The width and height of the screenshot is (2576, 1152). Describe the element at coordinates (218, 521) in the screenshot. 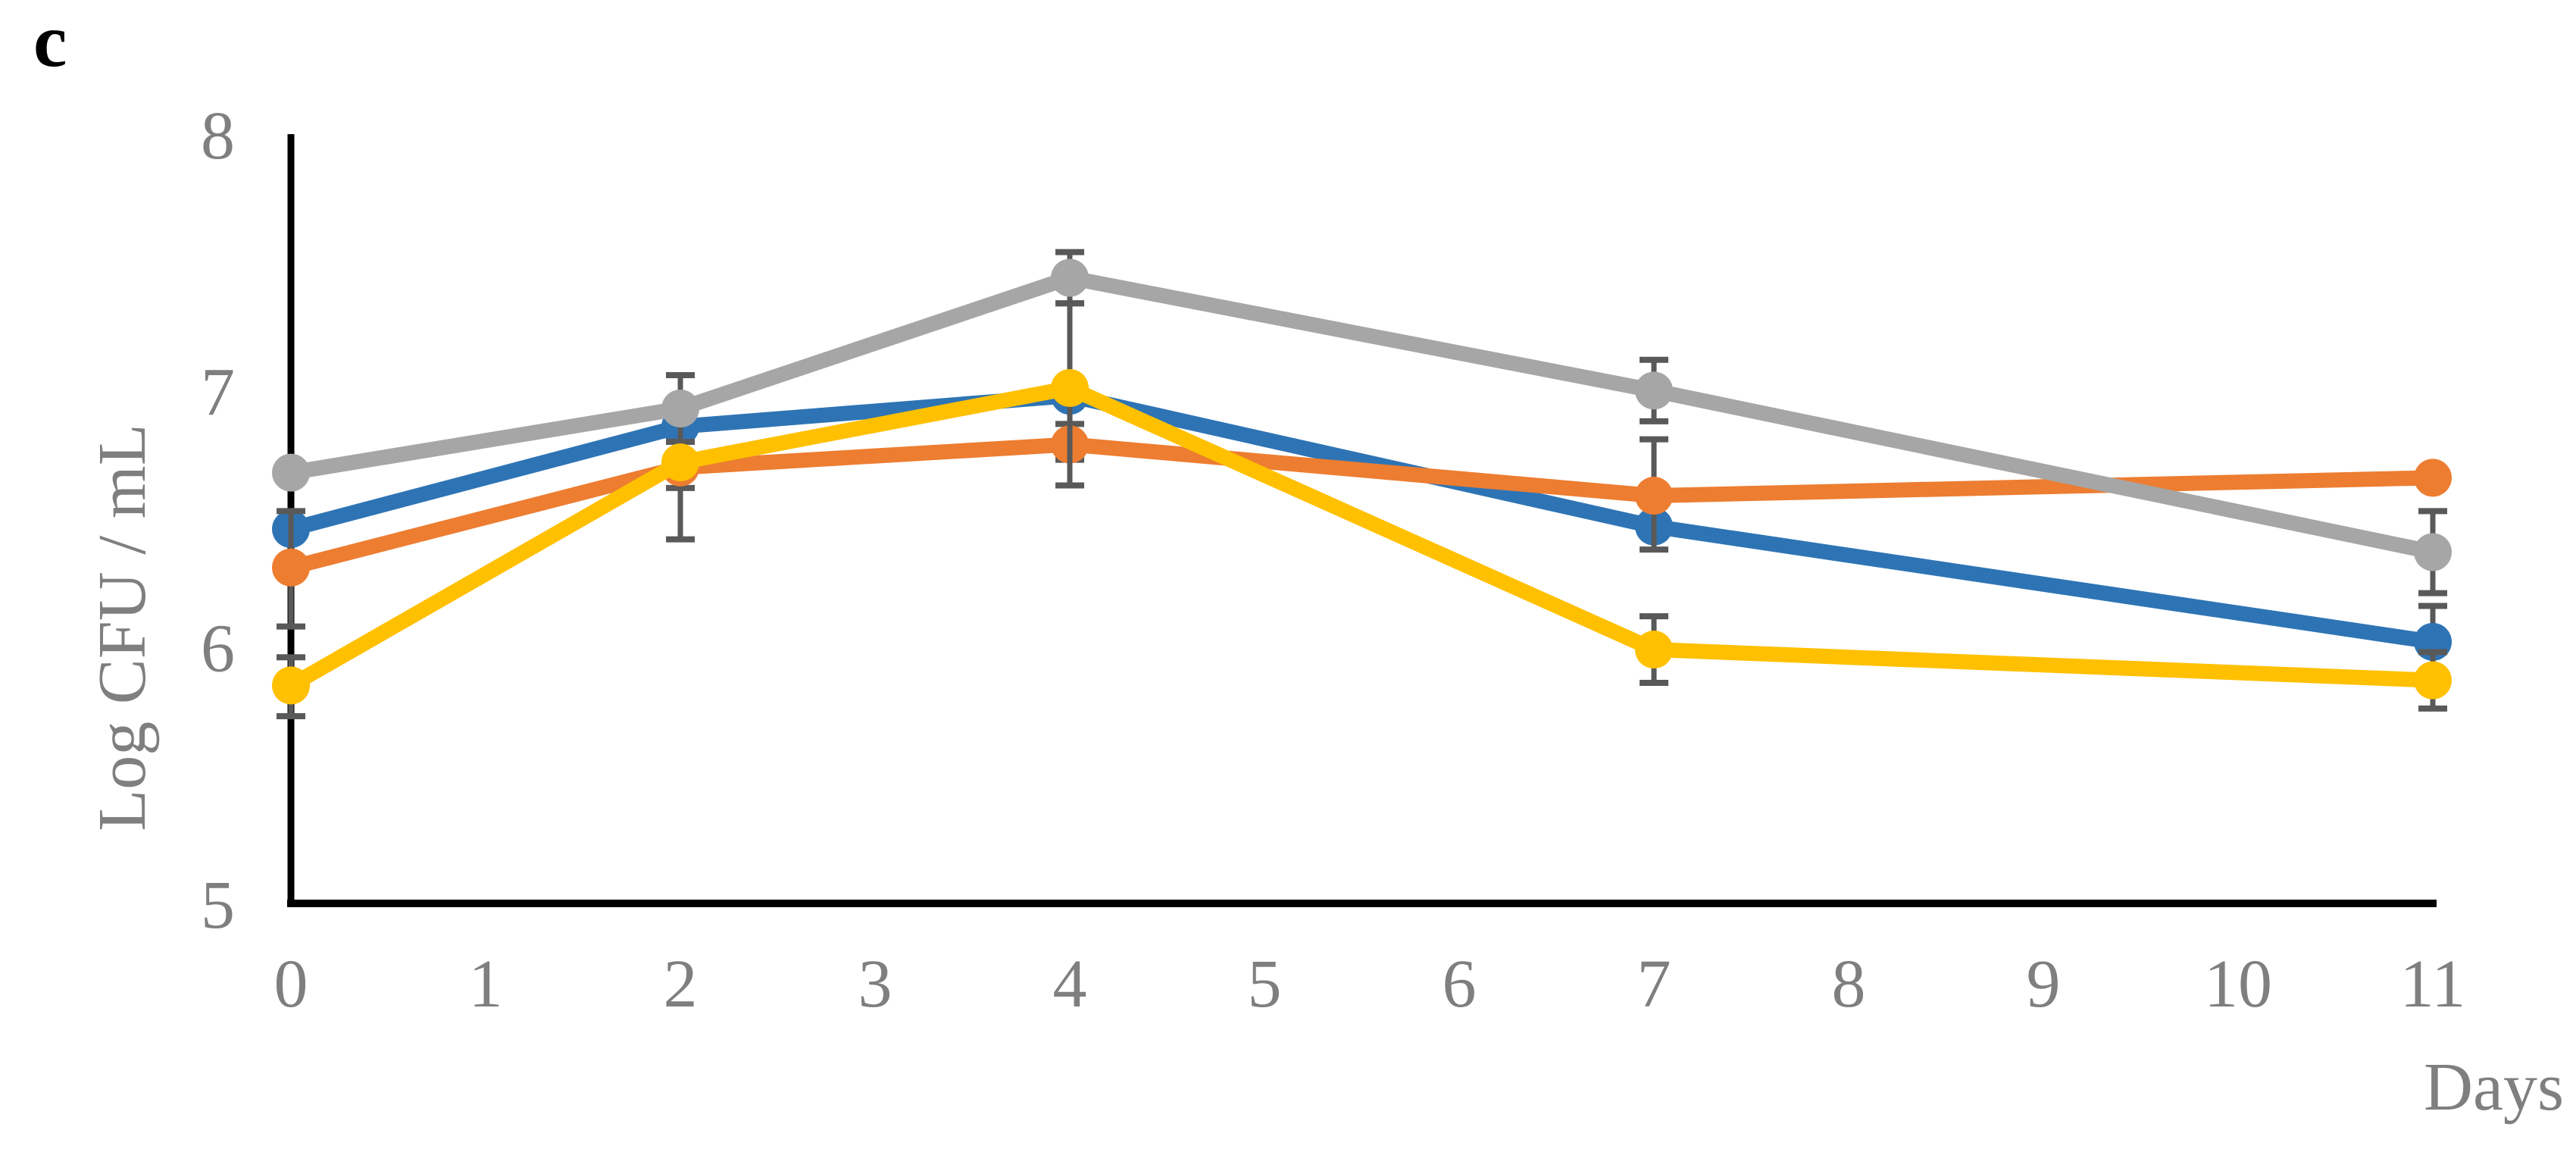

I see `y-axis-tick-labels: 8 7 6 5` at that location.